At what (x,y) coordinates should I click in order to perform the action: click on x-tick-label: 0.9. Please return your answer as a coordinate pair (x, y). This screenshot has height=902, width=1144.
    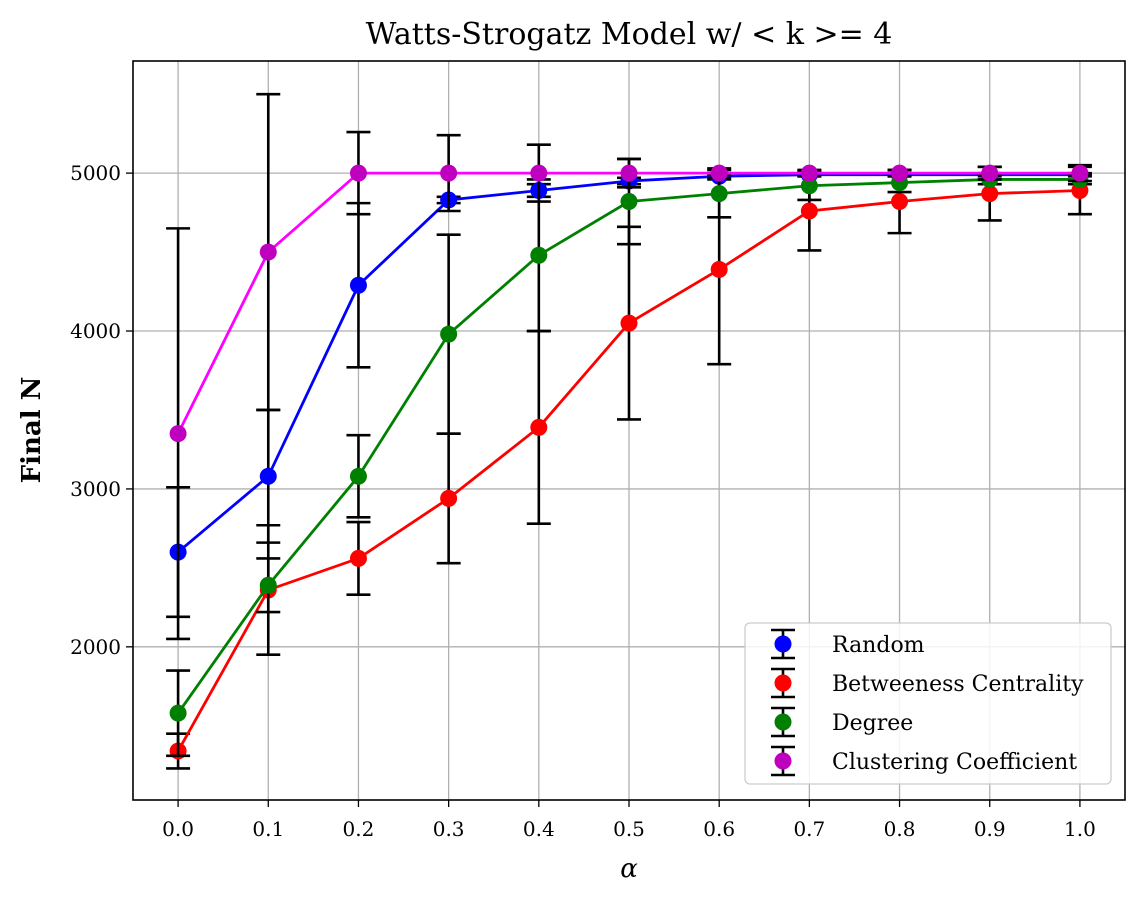
    Looking at the image, I should click on (990, 829).